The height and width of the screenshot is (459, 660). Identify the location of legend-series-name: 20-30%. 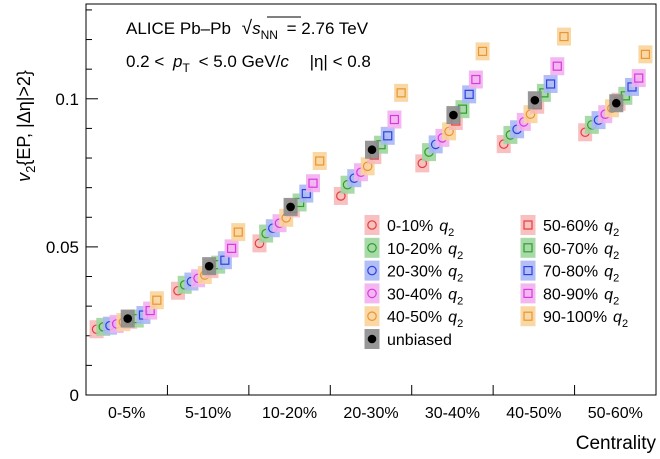
(414, 272).